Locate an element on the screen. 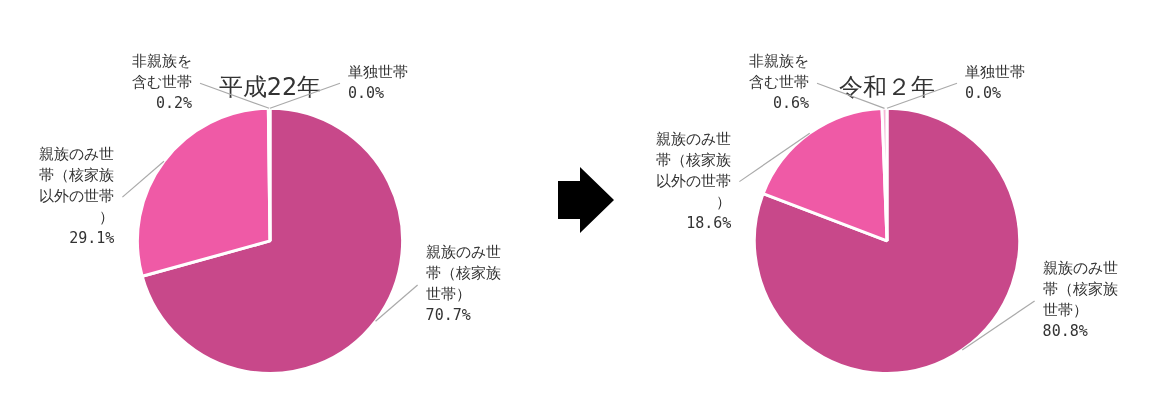 The image size is (1157, 400). data-label: 70.7% is located at coordinates (448, 315).